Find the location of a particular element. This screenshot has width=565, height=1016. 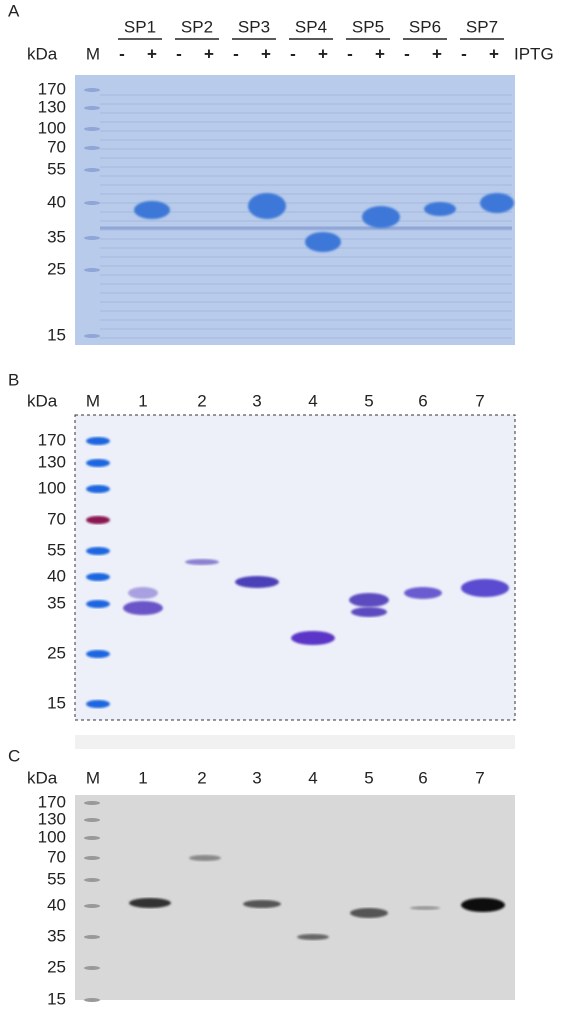

divider is located at coordinates (295, 742).